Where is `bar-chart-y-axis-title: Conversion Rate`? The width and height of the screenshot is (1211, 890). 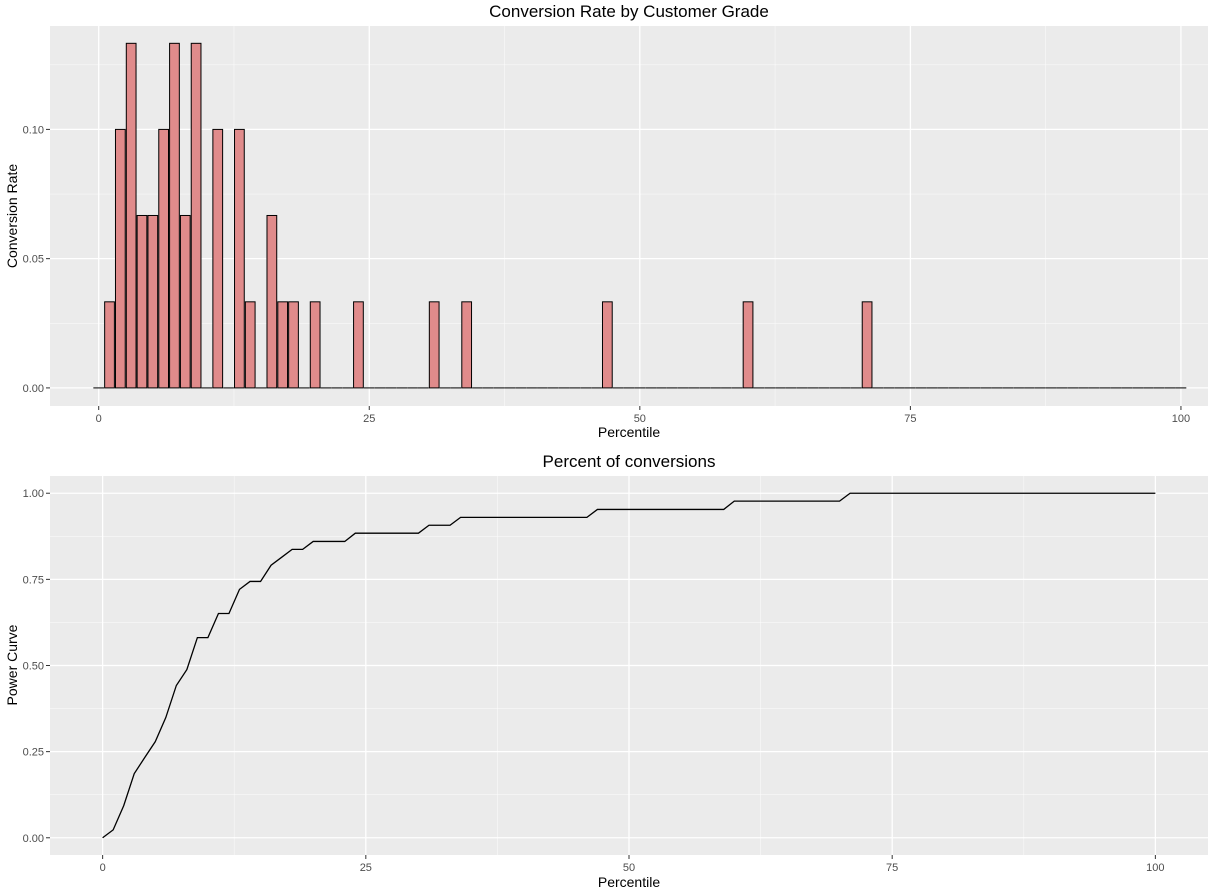 bar-chart-y-axis-title: Conversion Rate is located at coordinates (12, 216).